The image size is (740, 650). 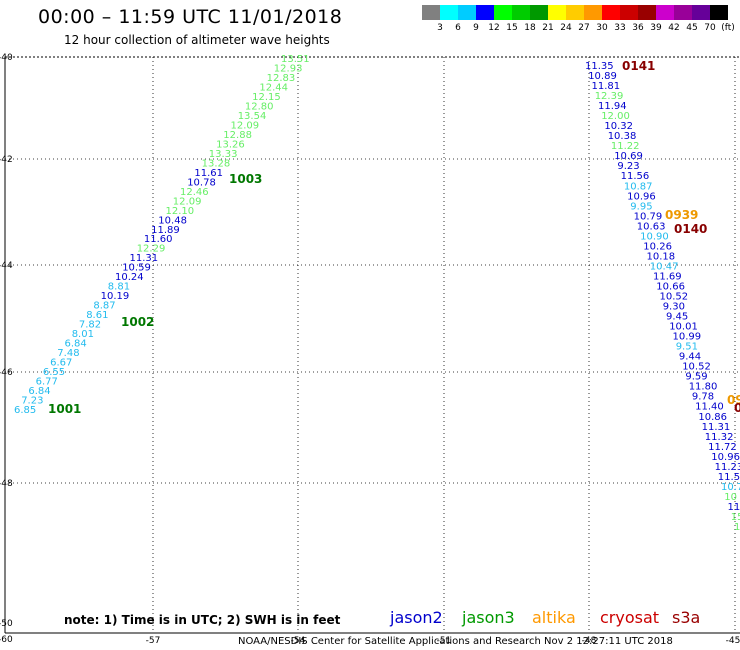 What do you see at coordinates (458, 28) in the screenshot?
I see `scale-label: 6` at bounding box center [458, 28].